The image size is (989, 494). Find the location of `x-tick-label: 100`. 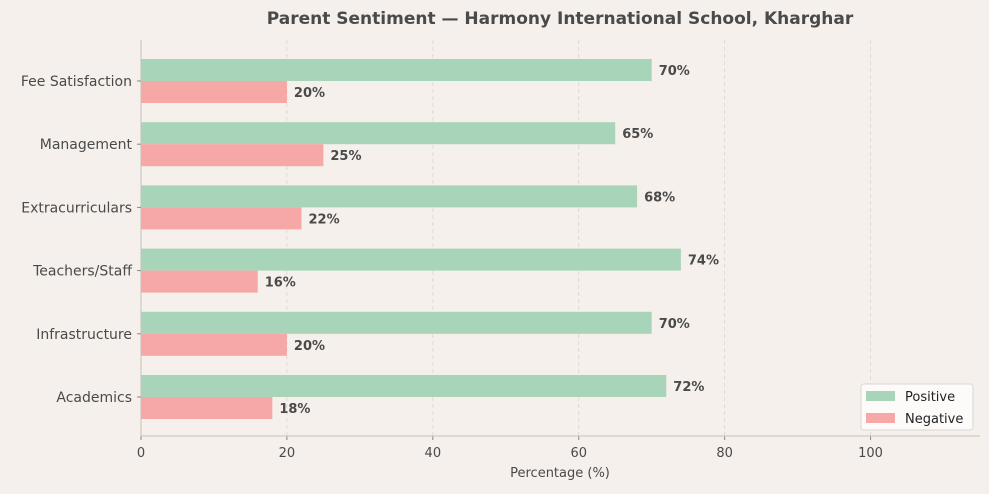

x-tick-label: 100 is located at coordinates (870, 453).